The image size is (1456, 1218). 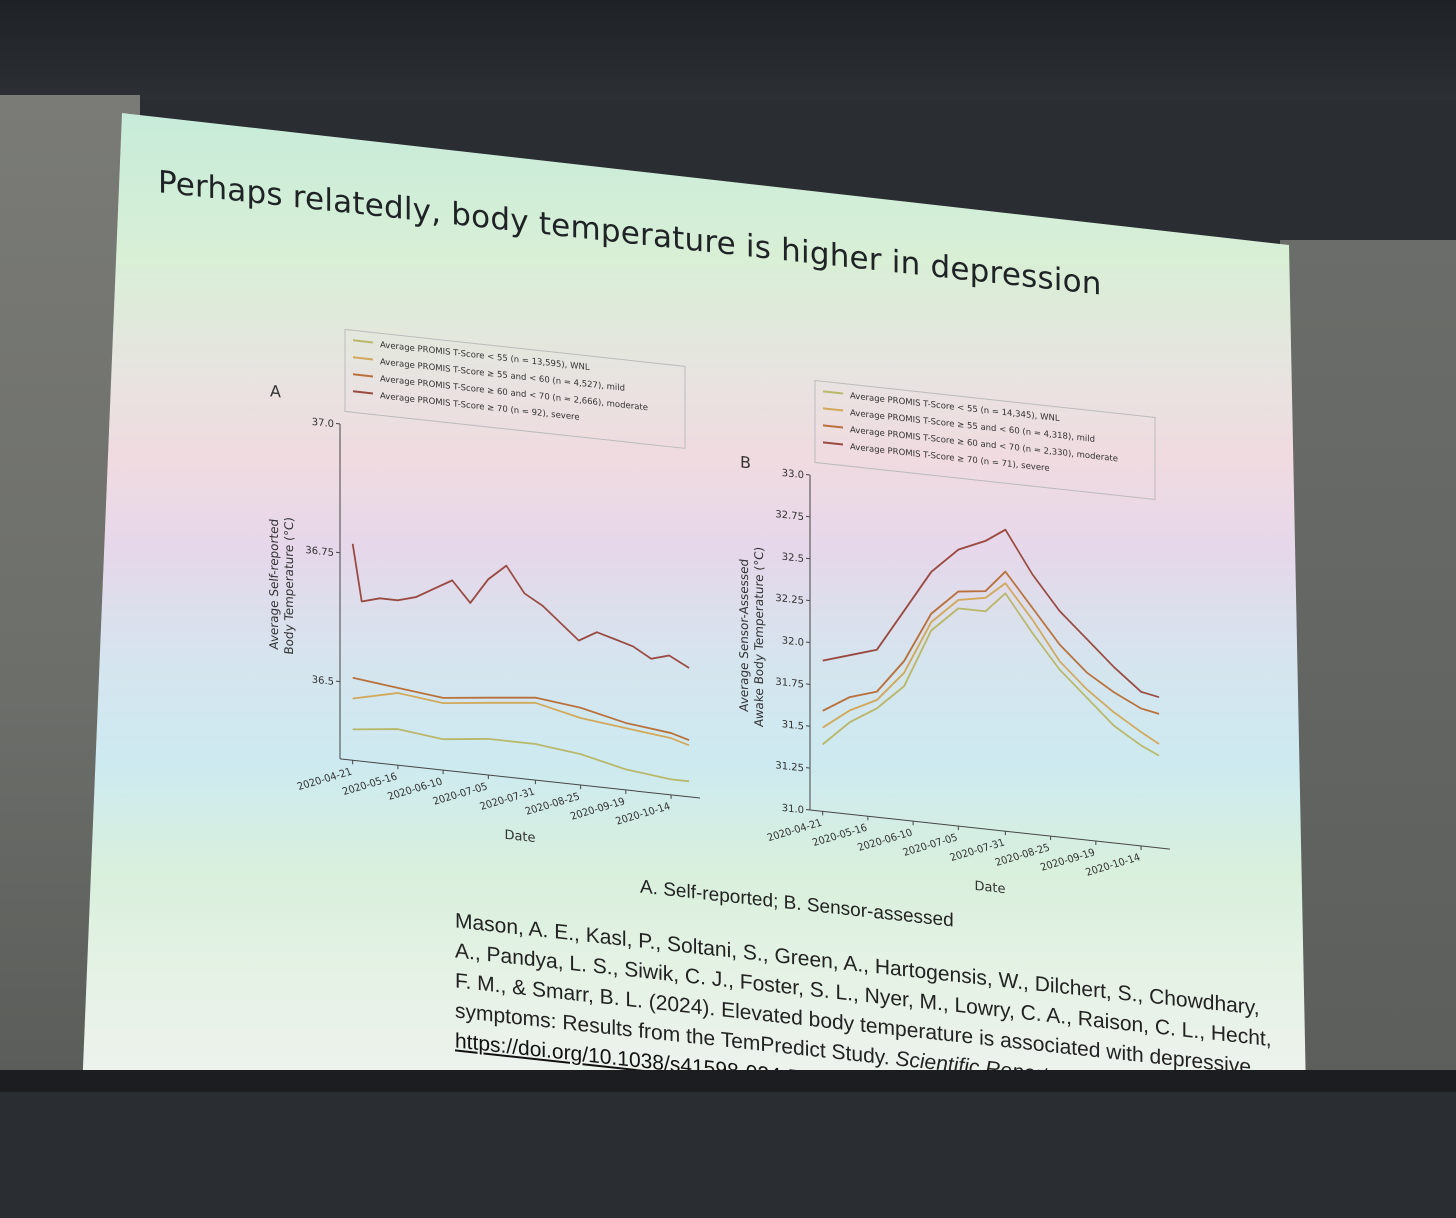 I want to click on y-axis-label-line2: Awake Body Temperature (°C), so click(x=759, y=637).